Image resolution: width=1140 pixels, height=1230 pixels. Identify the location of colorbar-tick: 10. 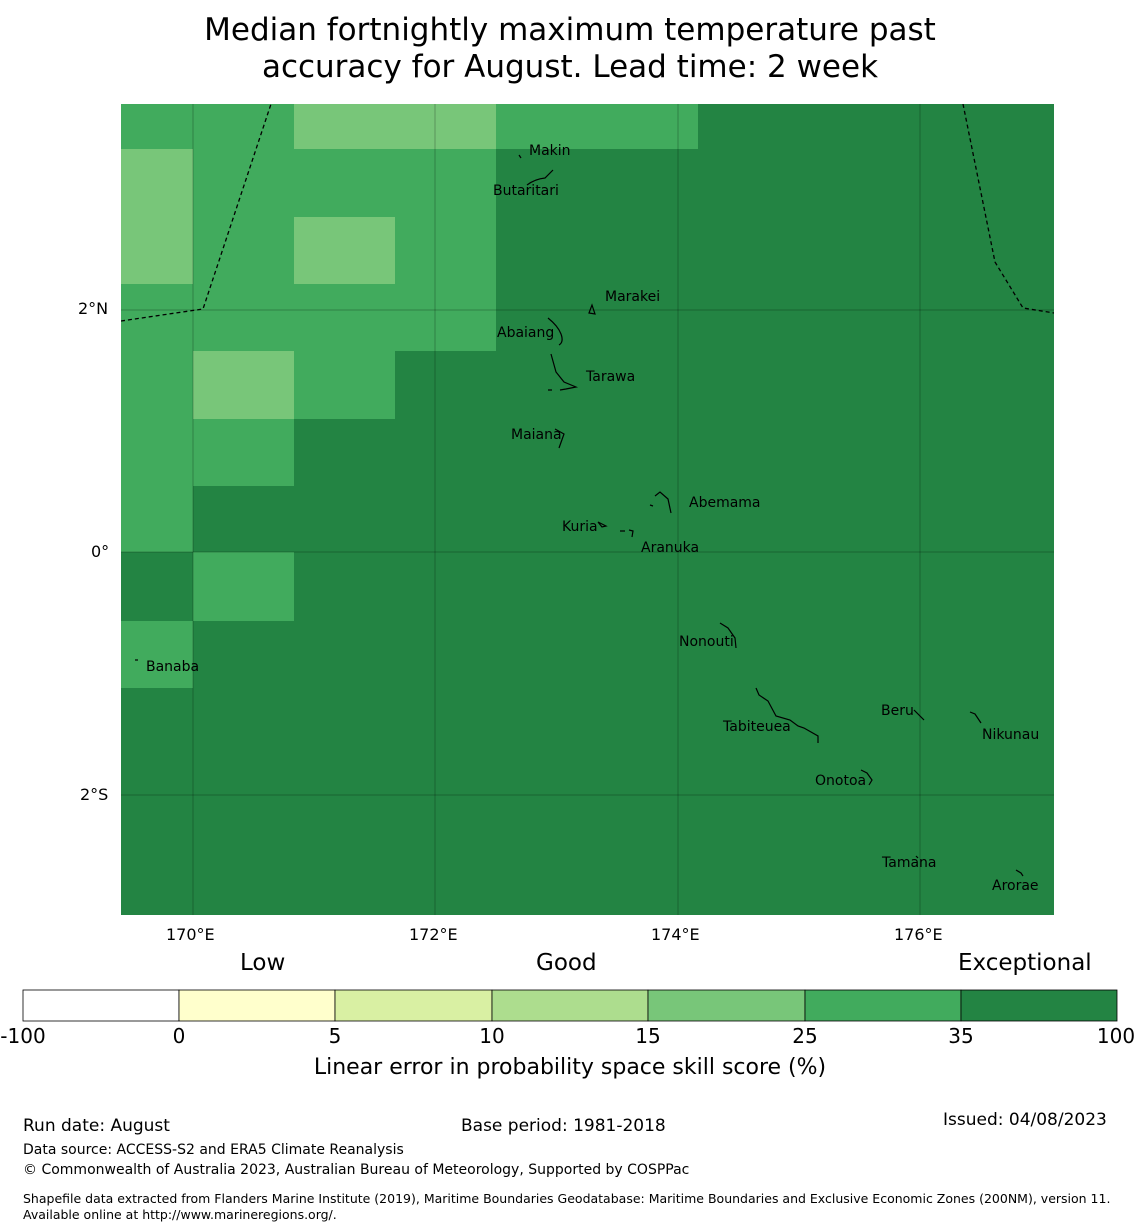
(492, 1036).